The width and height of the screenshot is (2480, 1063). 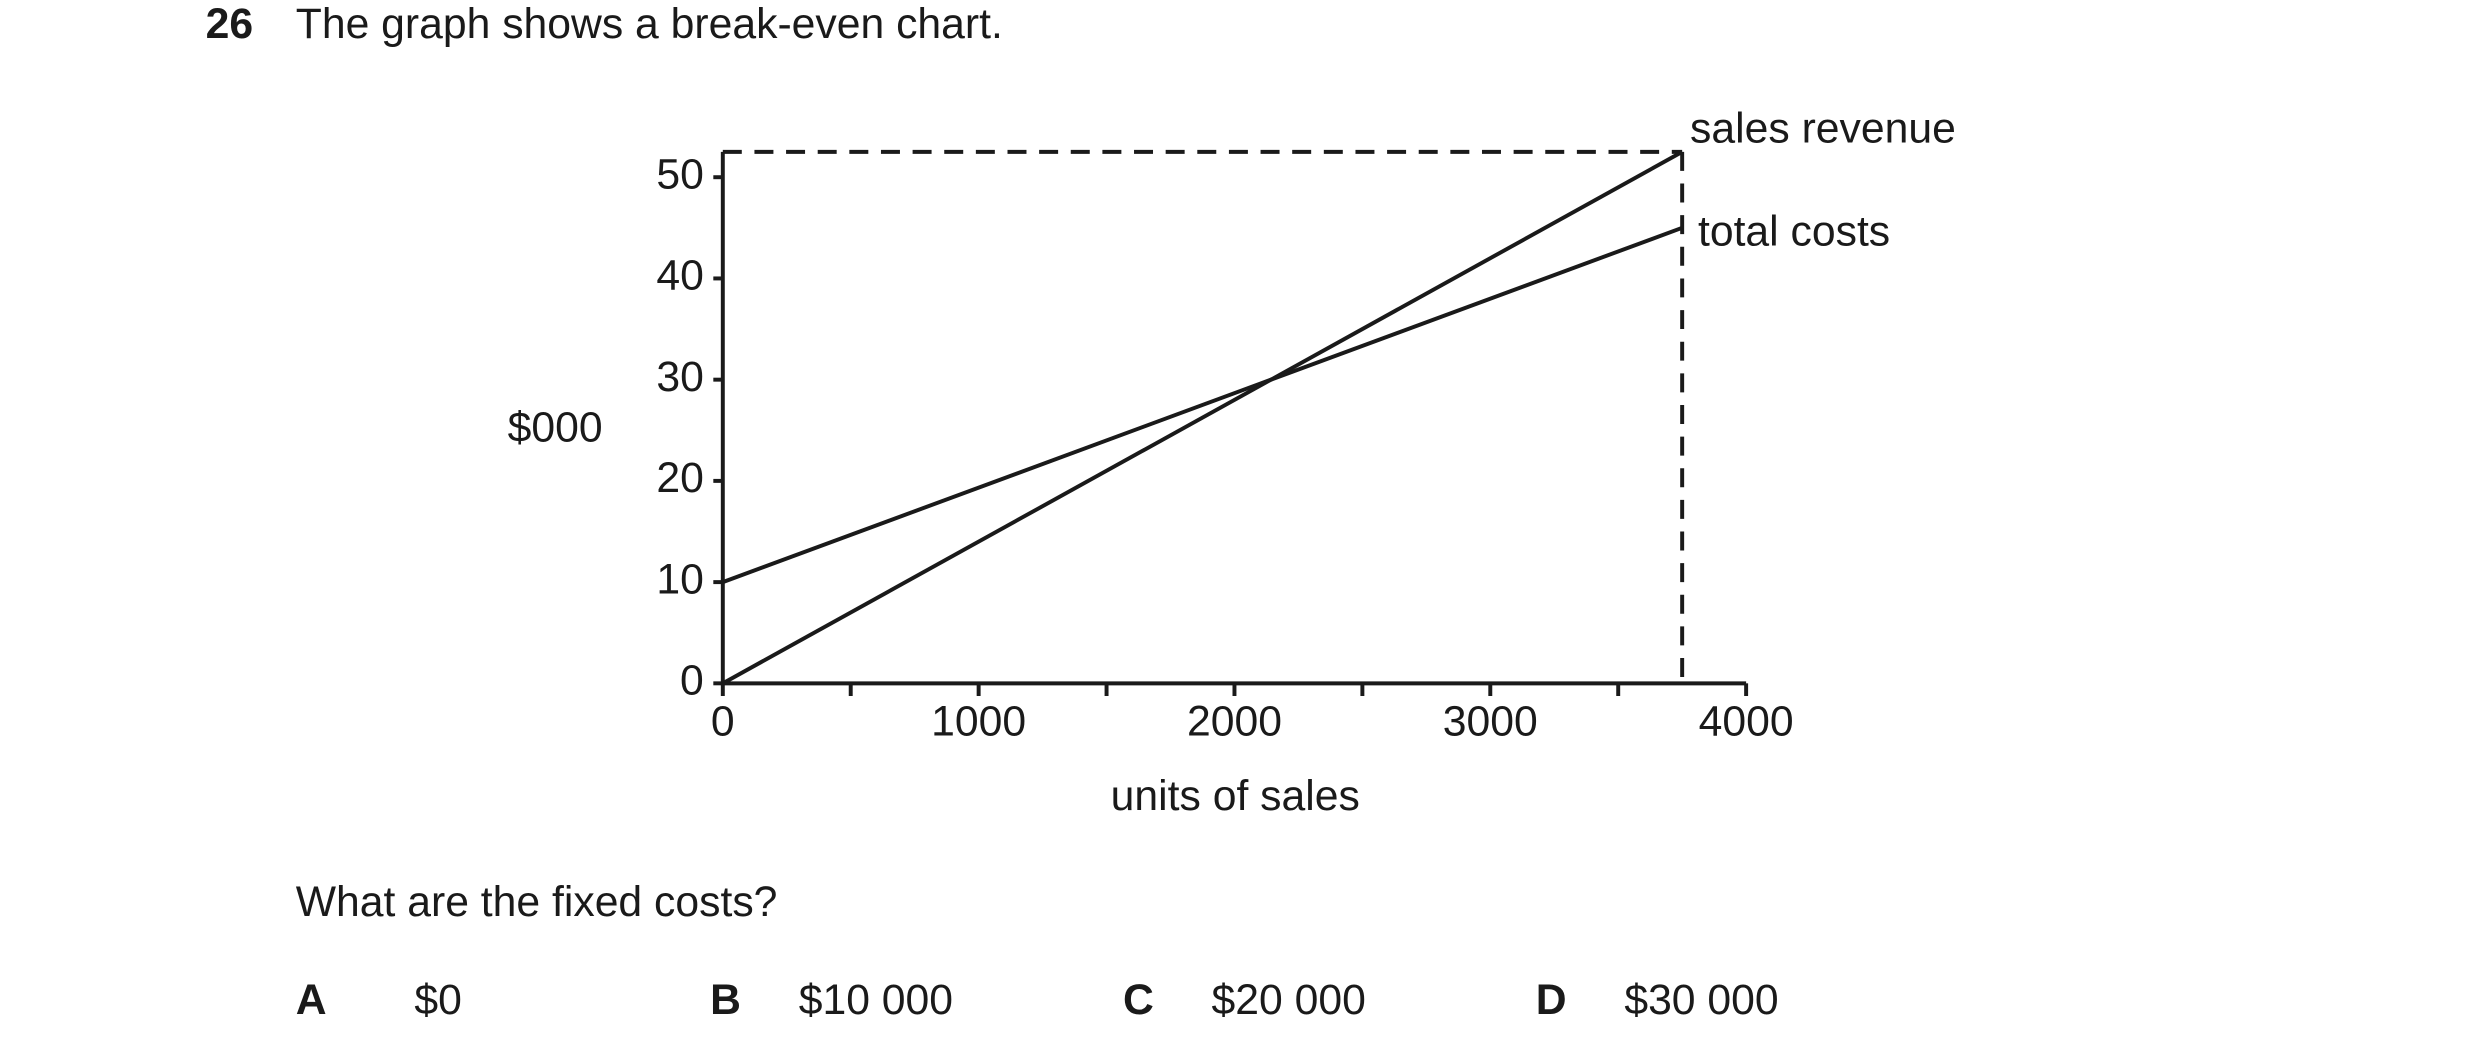 I want to click on y-tick-label: 10, so click(x=679, y=579).